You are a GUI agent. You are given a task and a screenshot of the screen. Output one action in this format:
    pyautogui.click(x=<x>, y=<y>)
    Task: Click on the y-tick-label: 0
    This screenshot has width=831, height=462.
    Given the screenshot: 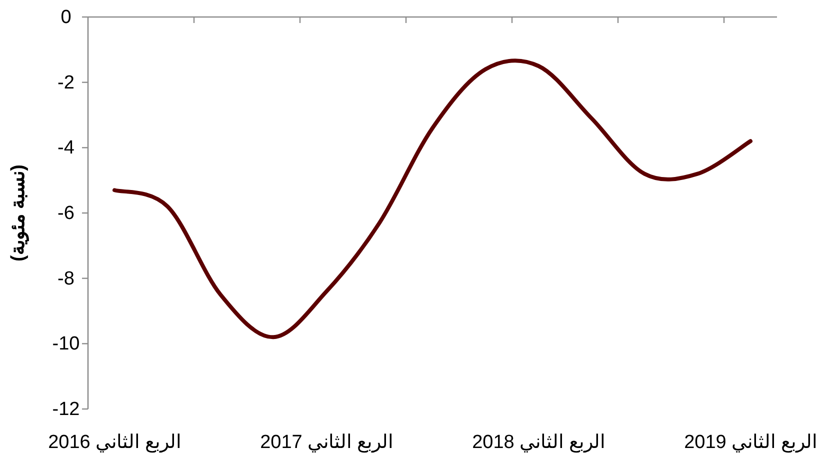 What is the action you would take?
    pyautogui.click(x=66, y=17)
    